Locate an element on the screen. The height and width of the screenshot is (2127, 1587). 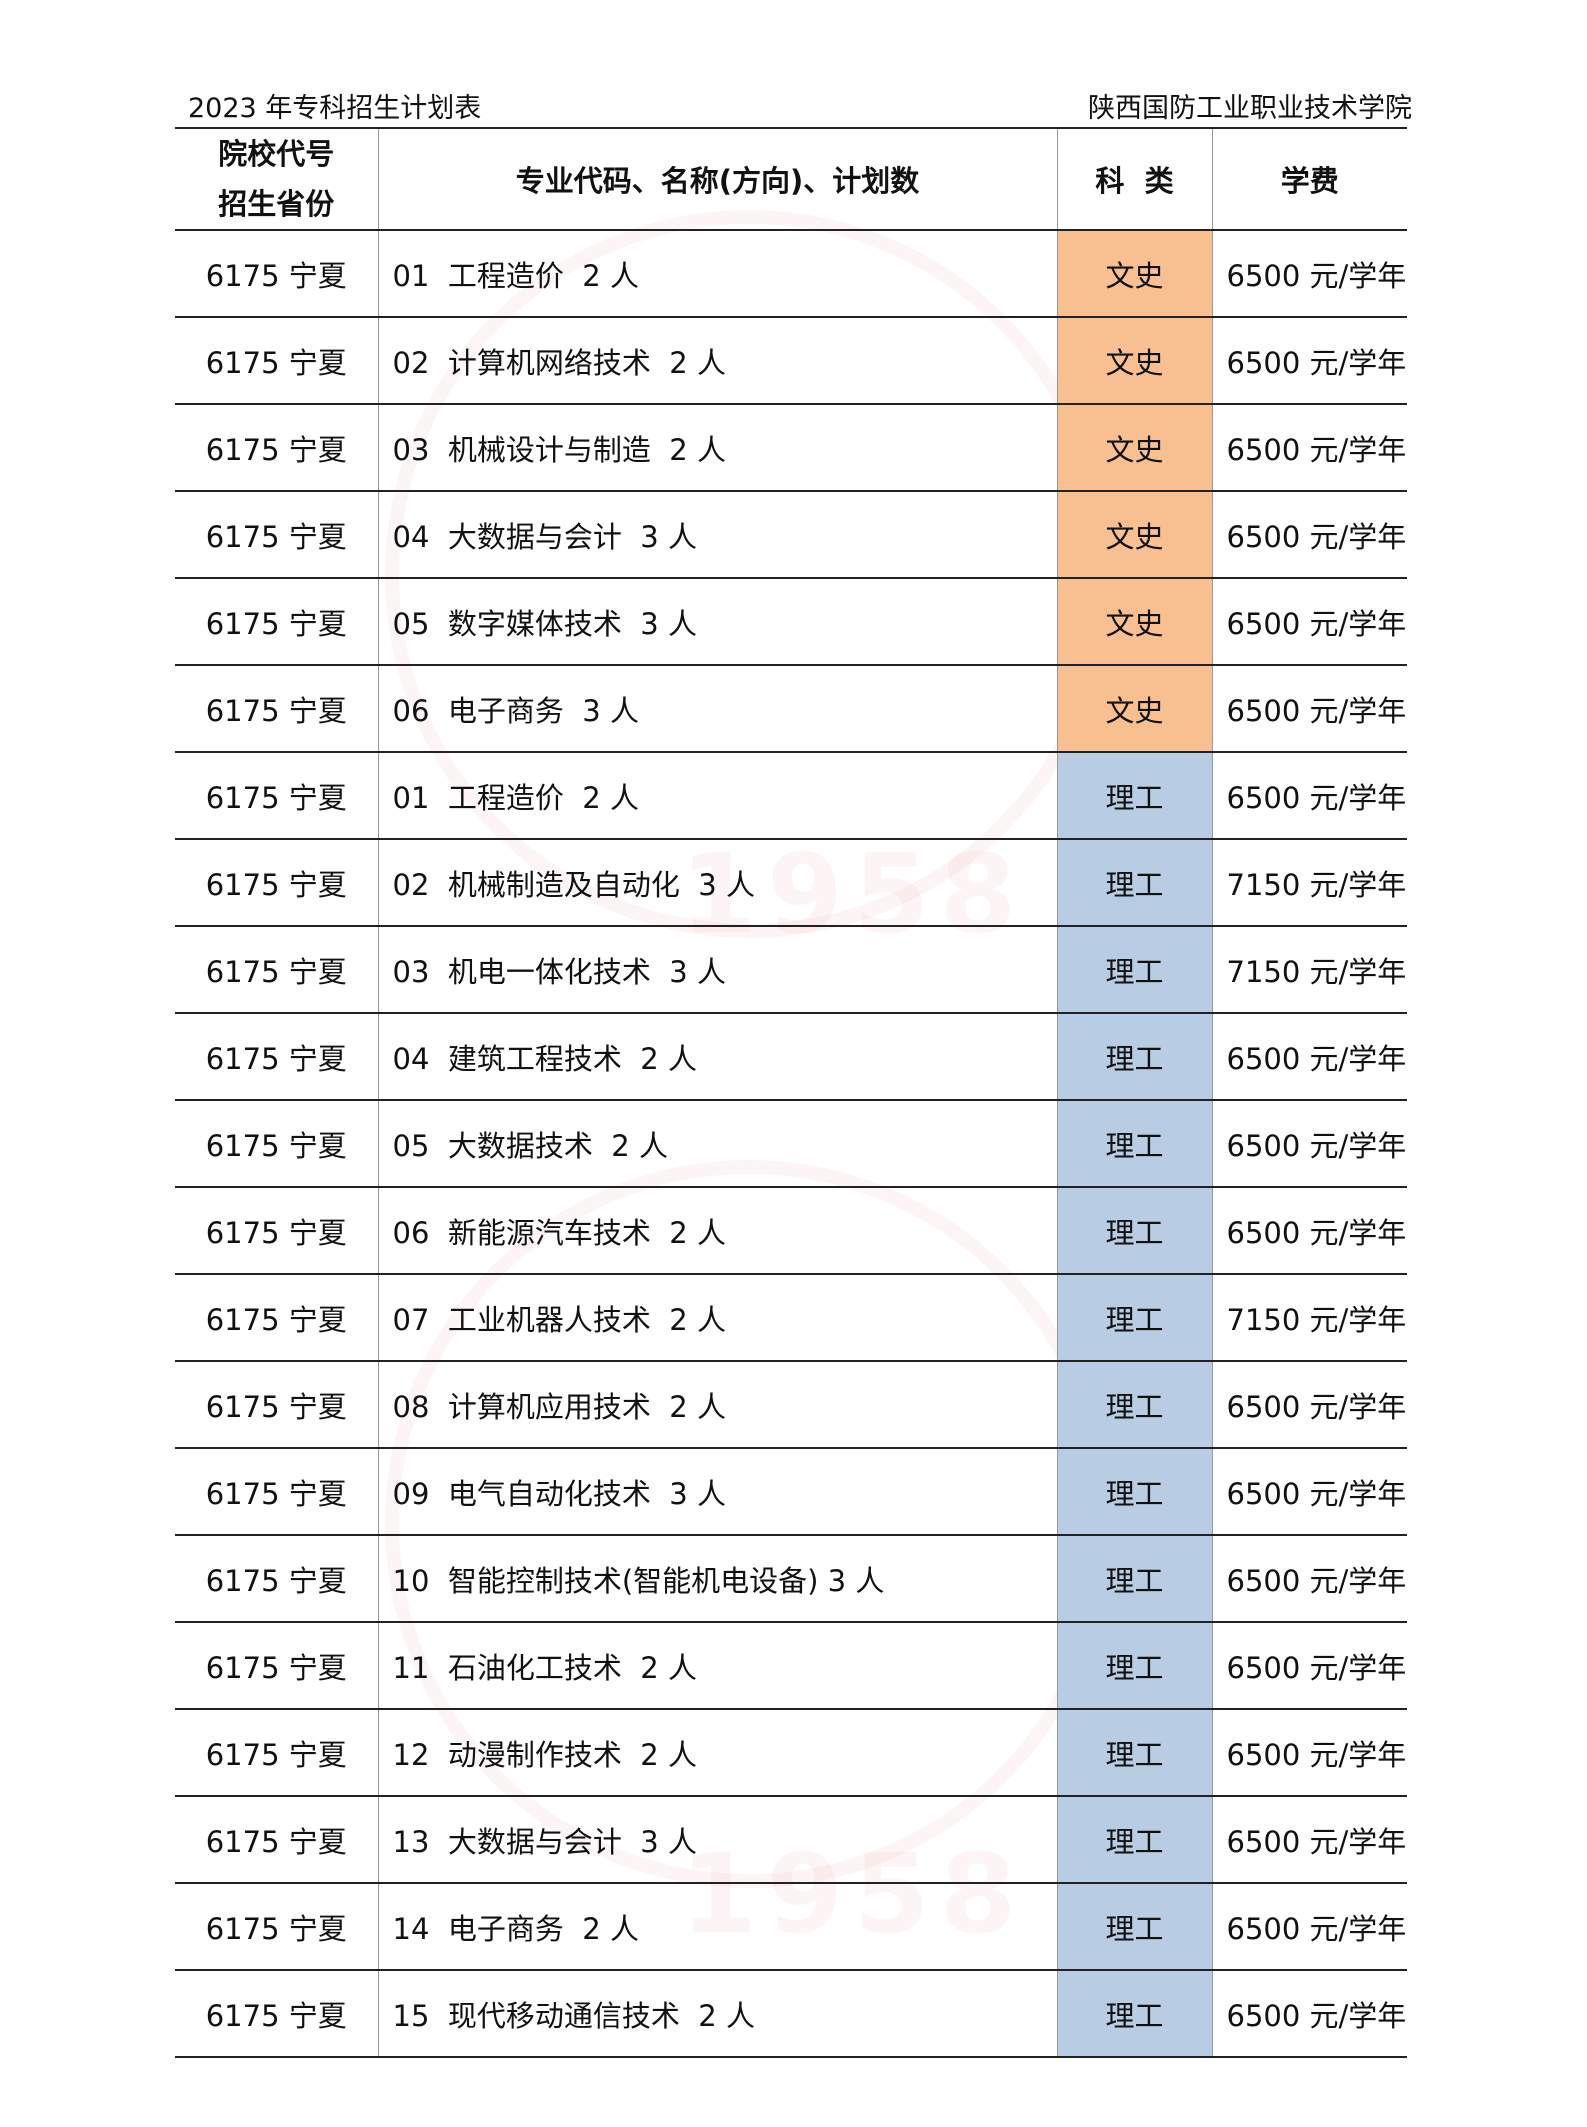
table-row: 6175 宁夏 13 大数据与会计 3 人理工 6500 元/学年 is located at coordinates (791, 1840).